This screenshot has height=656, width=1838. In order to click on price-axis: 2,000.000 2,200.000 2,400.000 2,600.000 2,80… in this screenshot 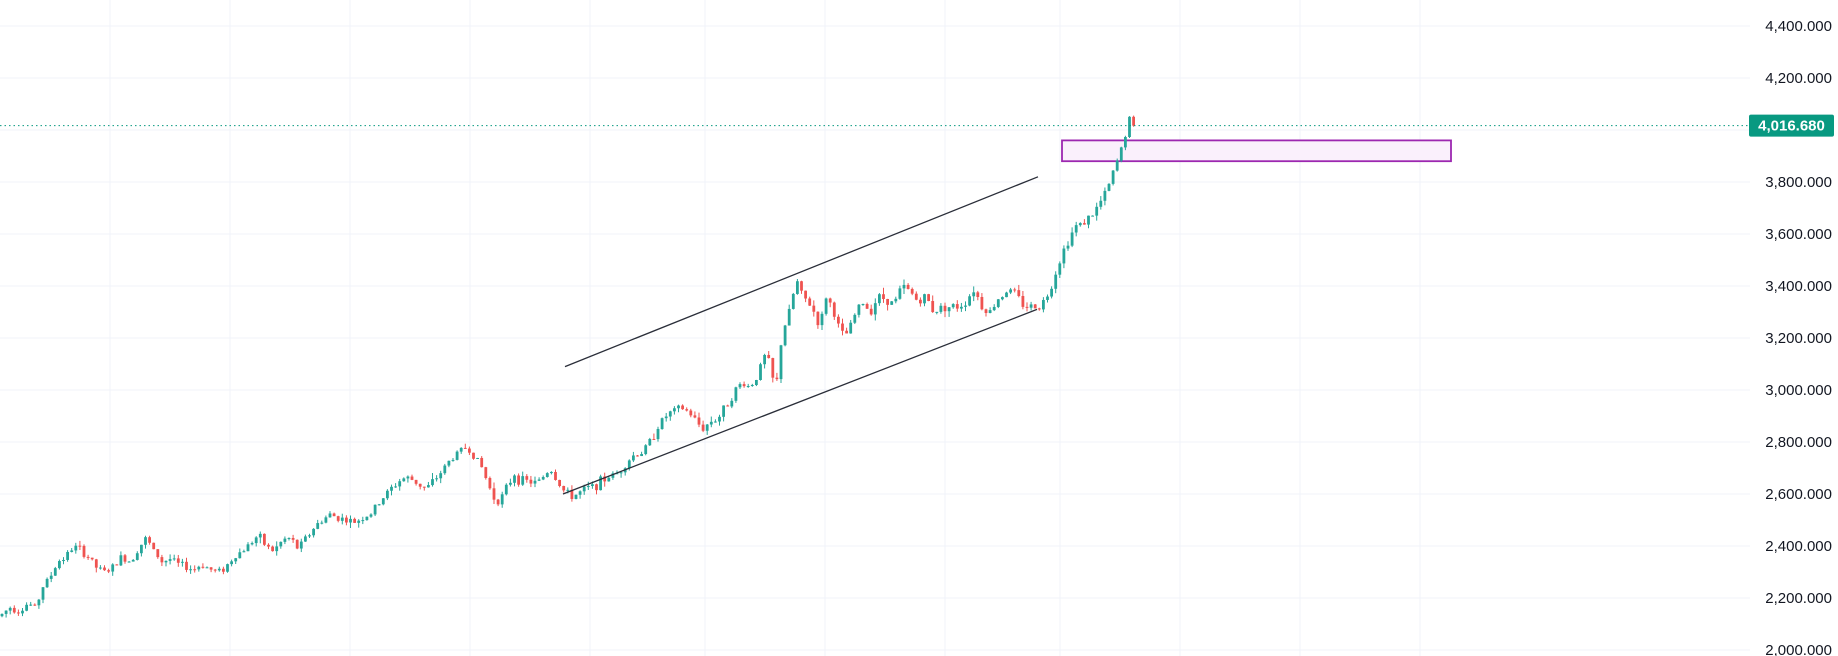, I will do `click(1791, 337)`.